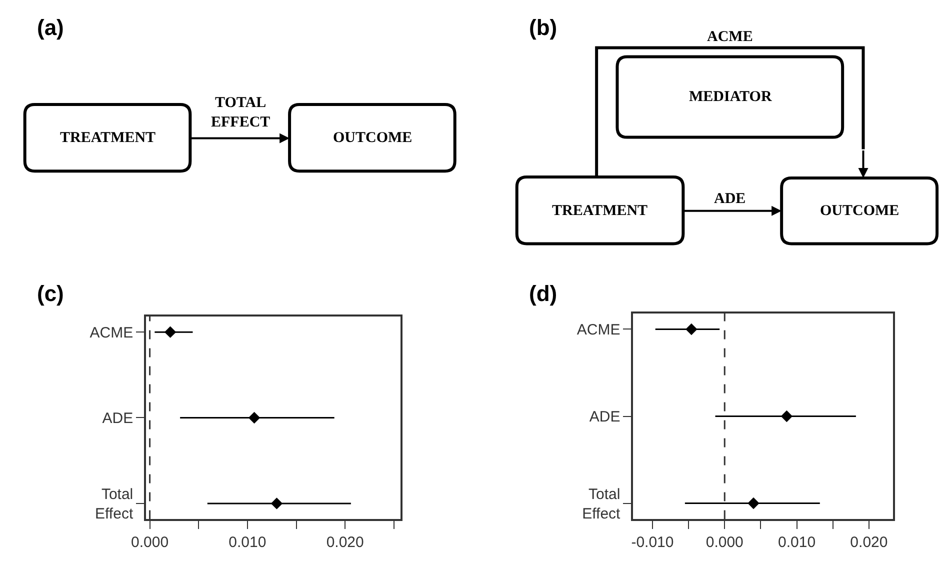 This screenshot has height=561, width=940. I want to click on x-tick-label: -0.010, so click(652, 542).